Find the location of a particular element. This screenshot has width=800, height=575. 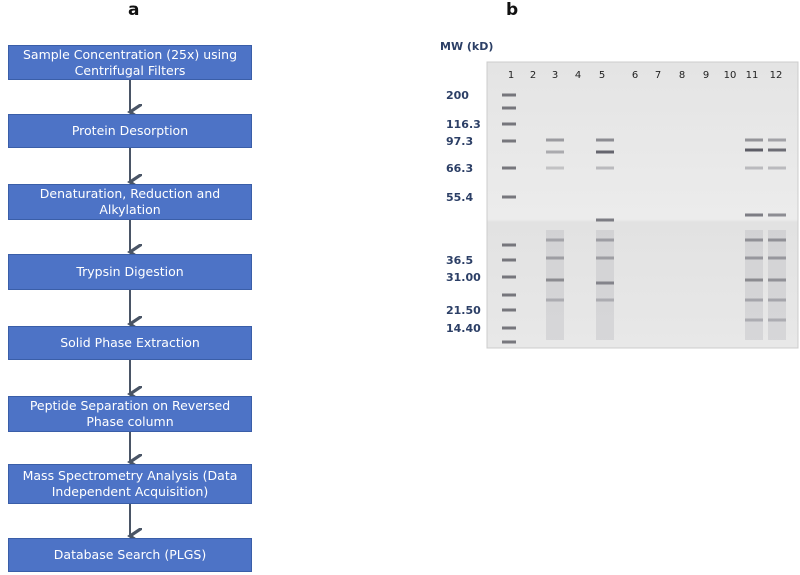

box-text: Solid Phase Extraction is located at coordinates (130, 342).